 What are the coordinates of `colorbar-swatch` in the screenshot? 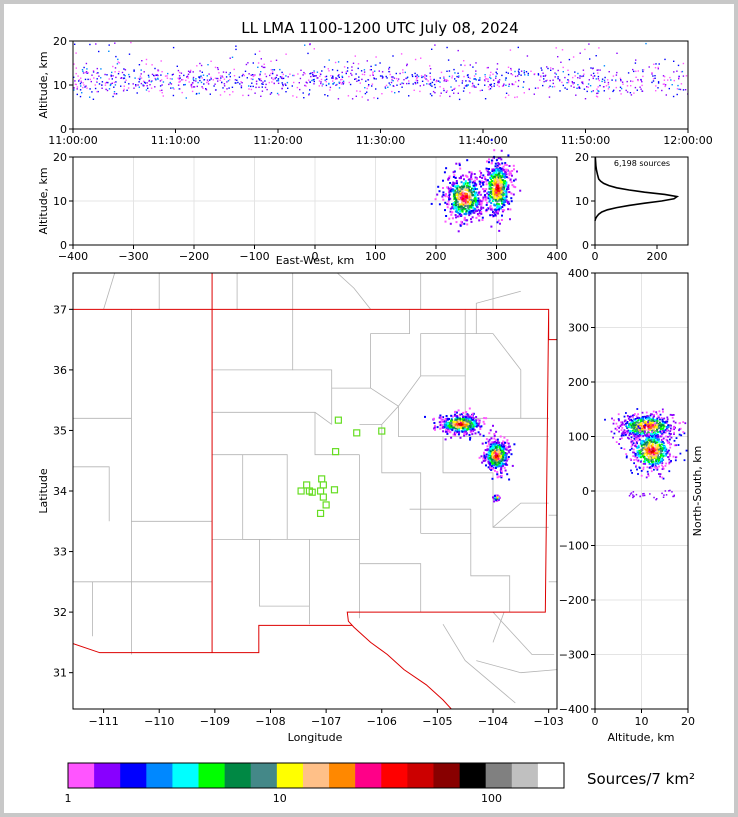 It's located at (394, 775).